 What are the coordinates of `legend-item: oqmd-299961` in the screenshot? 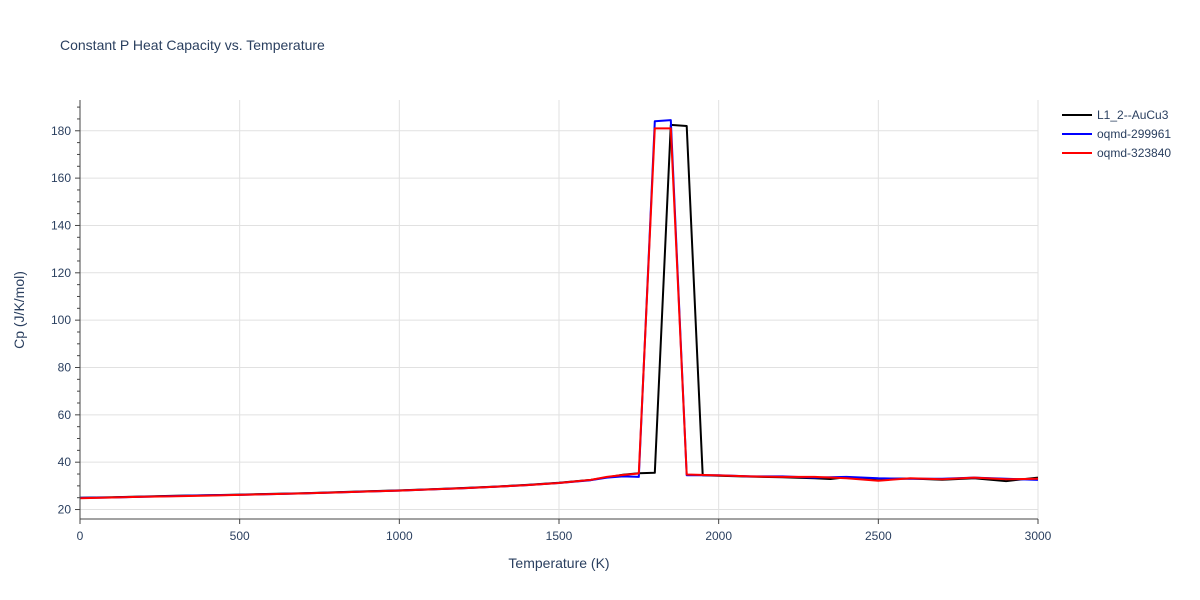 It's located at (1116, 134).